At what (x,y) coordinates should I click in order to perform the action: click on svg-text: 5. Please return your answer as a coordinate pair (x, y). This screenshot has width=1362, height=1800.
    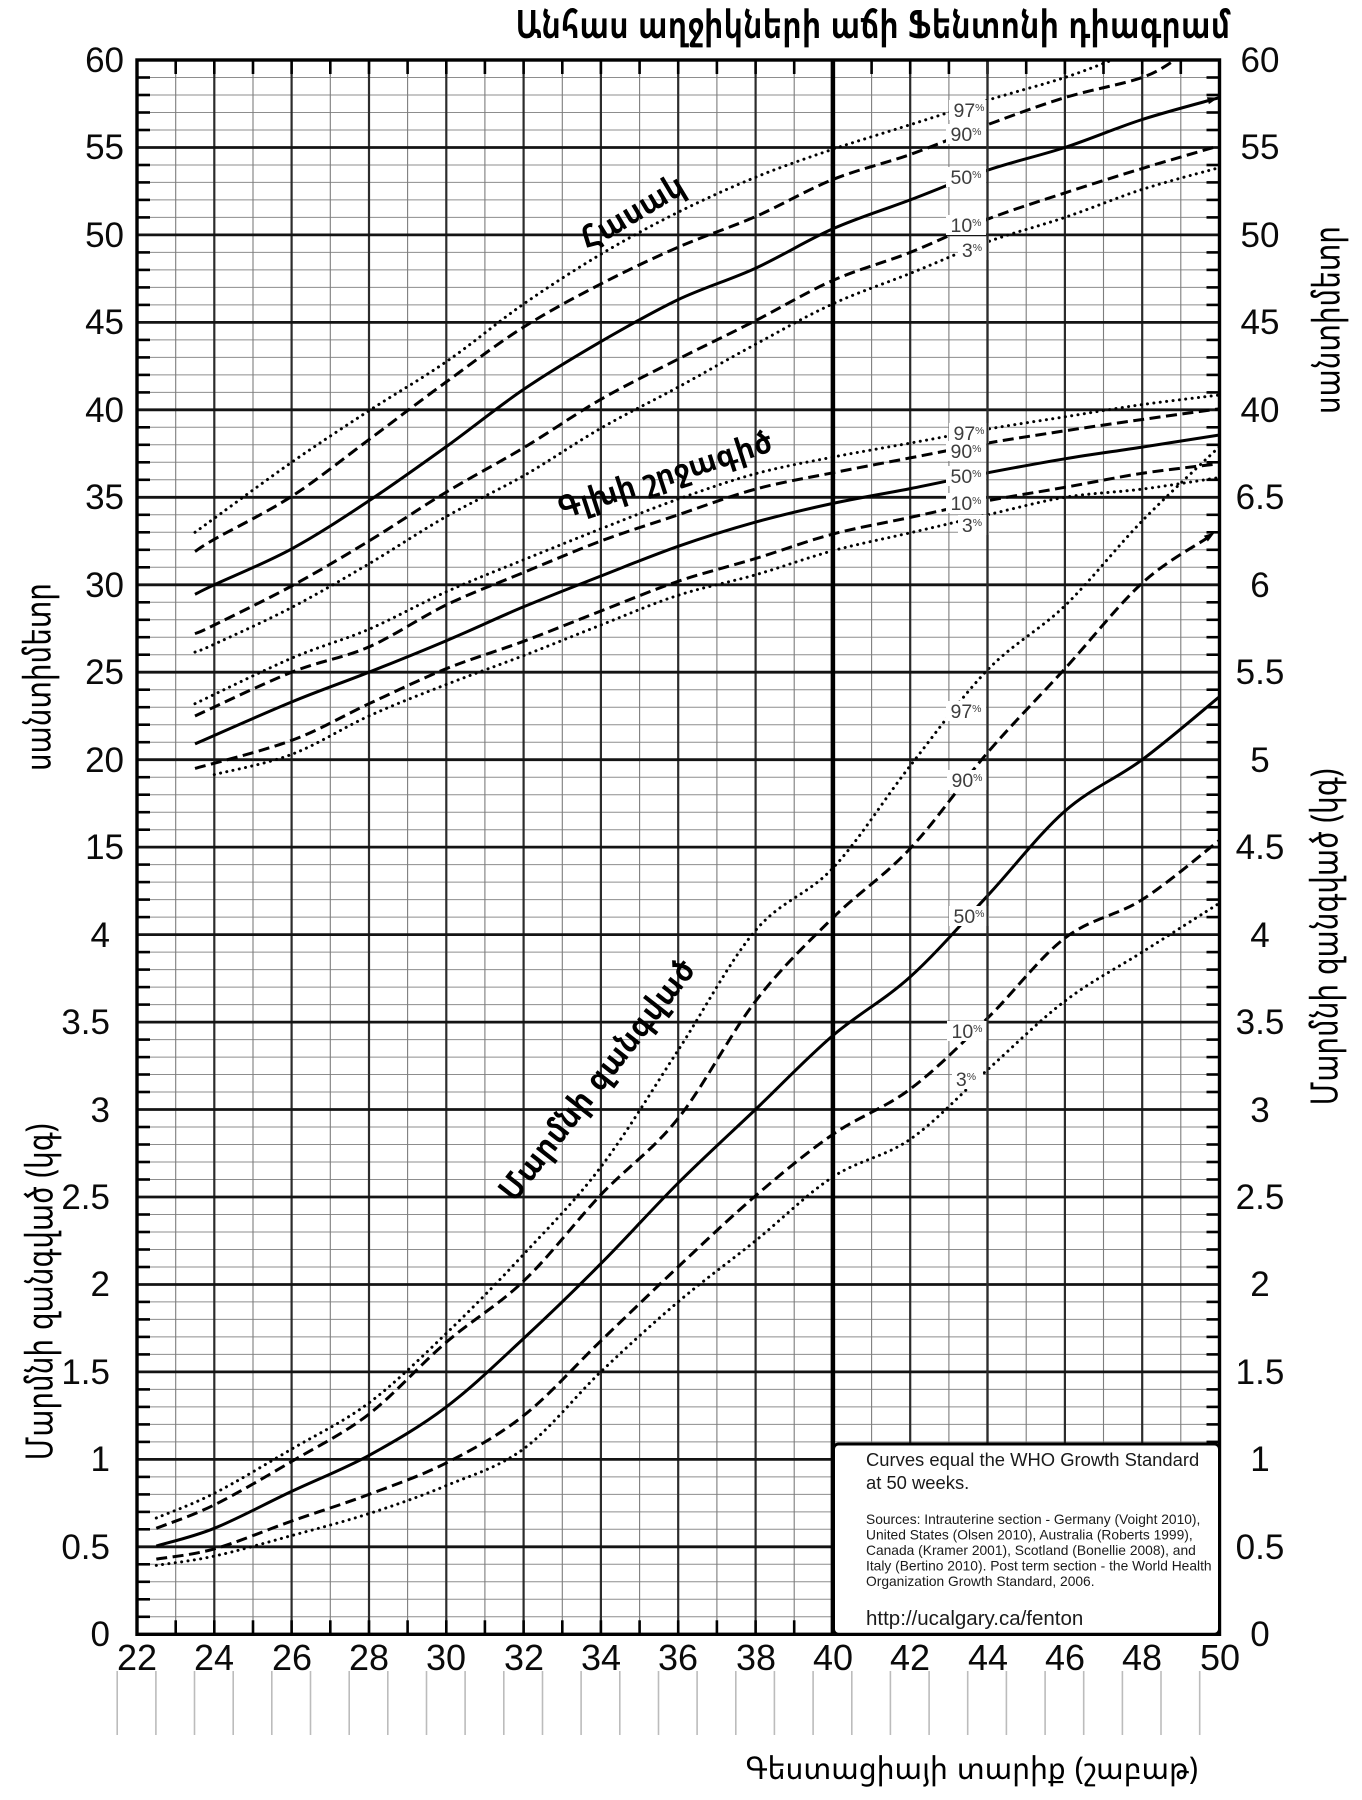
    Looking at the image, I should click on (1259, 760).